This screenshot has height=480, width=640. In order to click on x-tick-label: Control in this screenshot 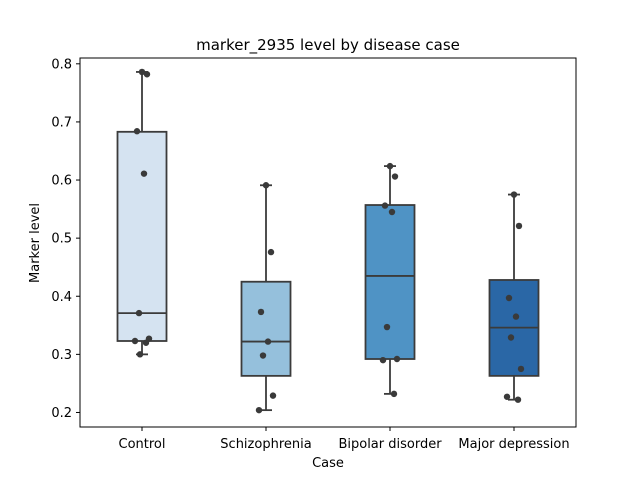, I will do `click(142, 444)`.